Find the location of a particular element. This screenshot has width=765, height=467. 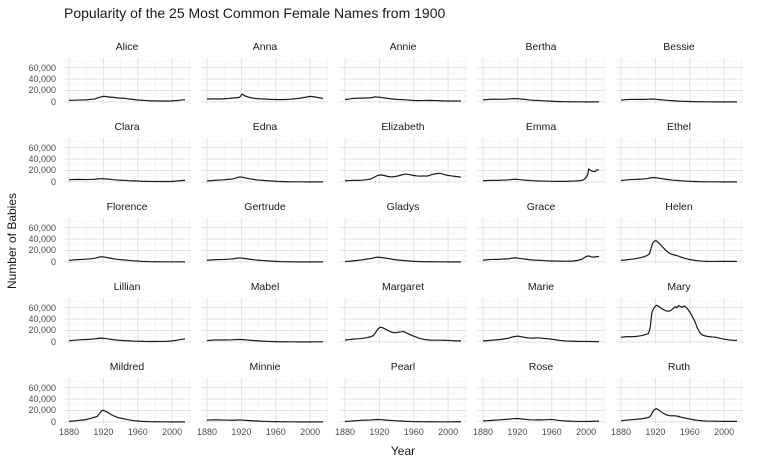

facet-emma: Emma is located at coordinates (541, 151).